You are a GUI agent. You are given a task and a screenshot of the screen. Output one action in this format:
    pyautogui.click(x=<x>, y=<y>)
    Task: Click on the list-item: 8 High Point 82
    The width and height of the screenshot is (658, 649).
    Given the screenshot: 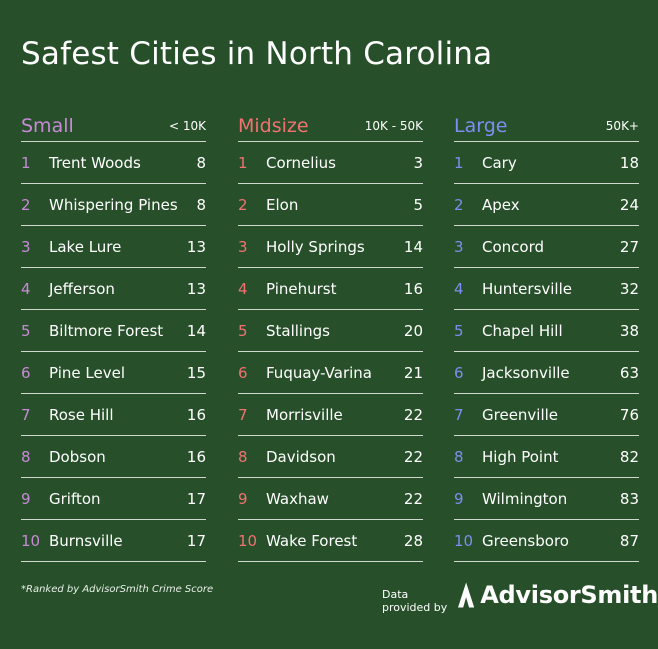 What is the action you would take?
    pyautogui.click(x=546, y=457)
    